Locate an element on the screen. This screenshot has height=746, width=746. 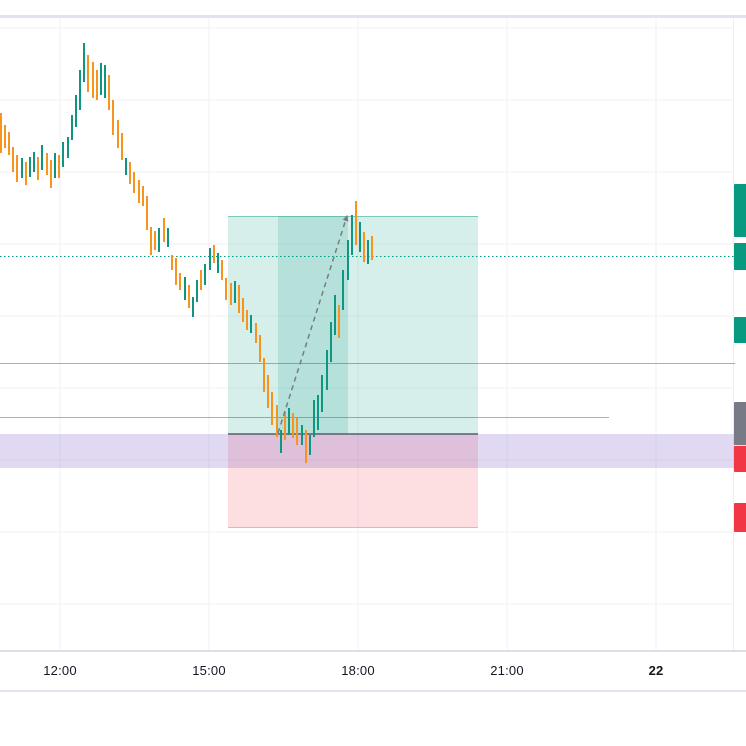
price-scale is located at coordinates (739, 373).